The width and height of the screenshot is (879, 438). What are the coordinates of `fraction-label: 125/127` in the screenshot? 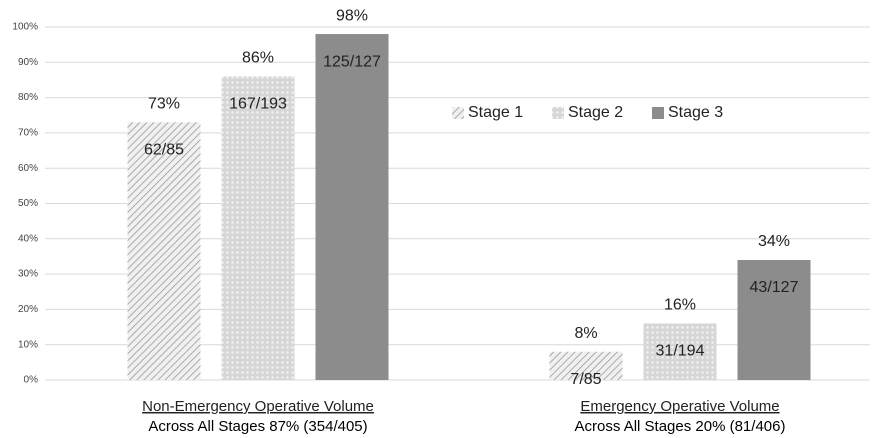 It's located at (352, 61).